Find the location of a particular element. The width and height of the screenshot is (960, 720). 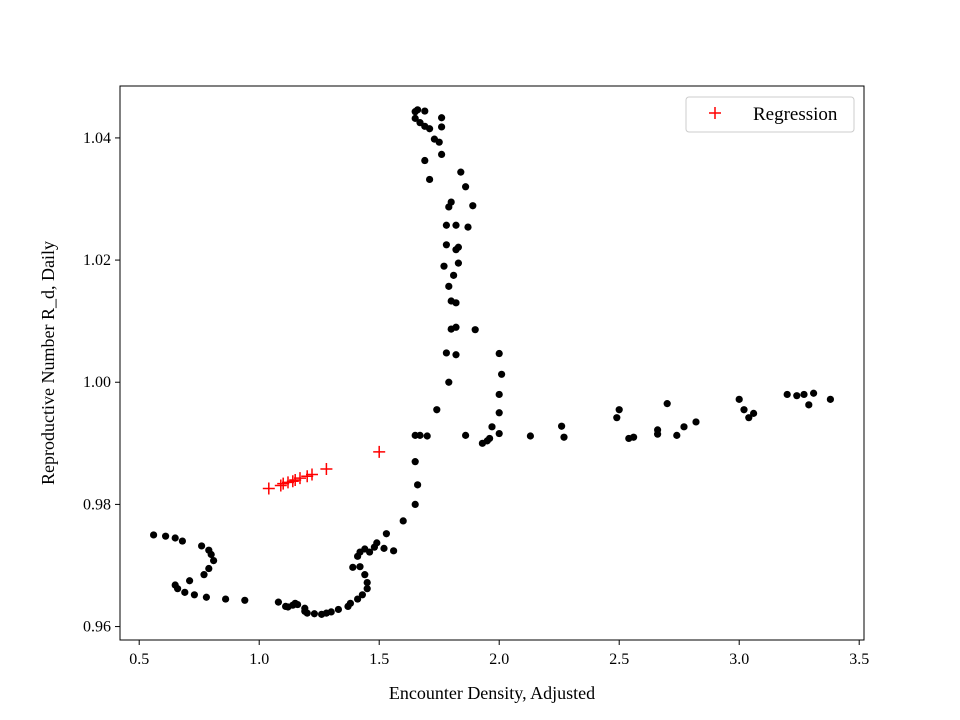

y-tick-label: 0.98 is located at coordinates (97, 504).